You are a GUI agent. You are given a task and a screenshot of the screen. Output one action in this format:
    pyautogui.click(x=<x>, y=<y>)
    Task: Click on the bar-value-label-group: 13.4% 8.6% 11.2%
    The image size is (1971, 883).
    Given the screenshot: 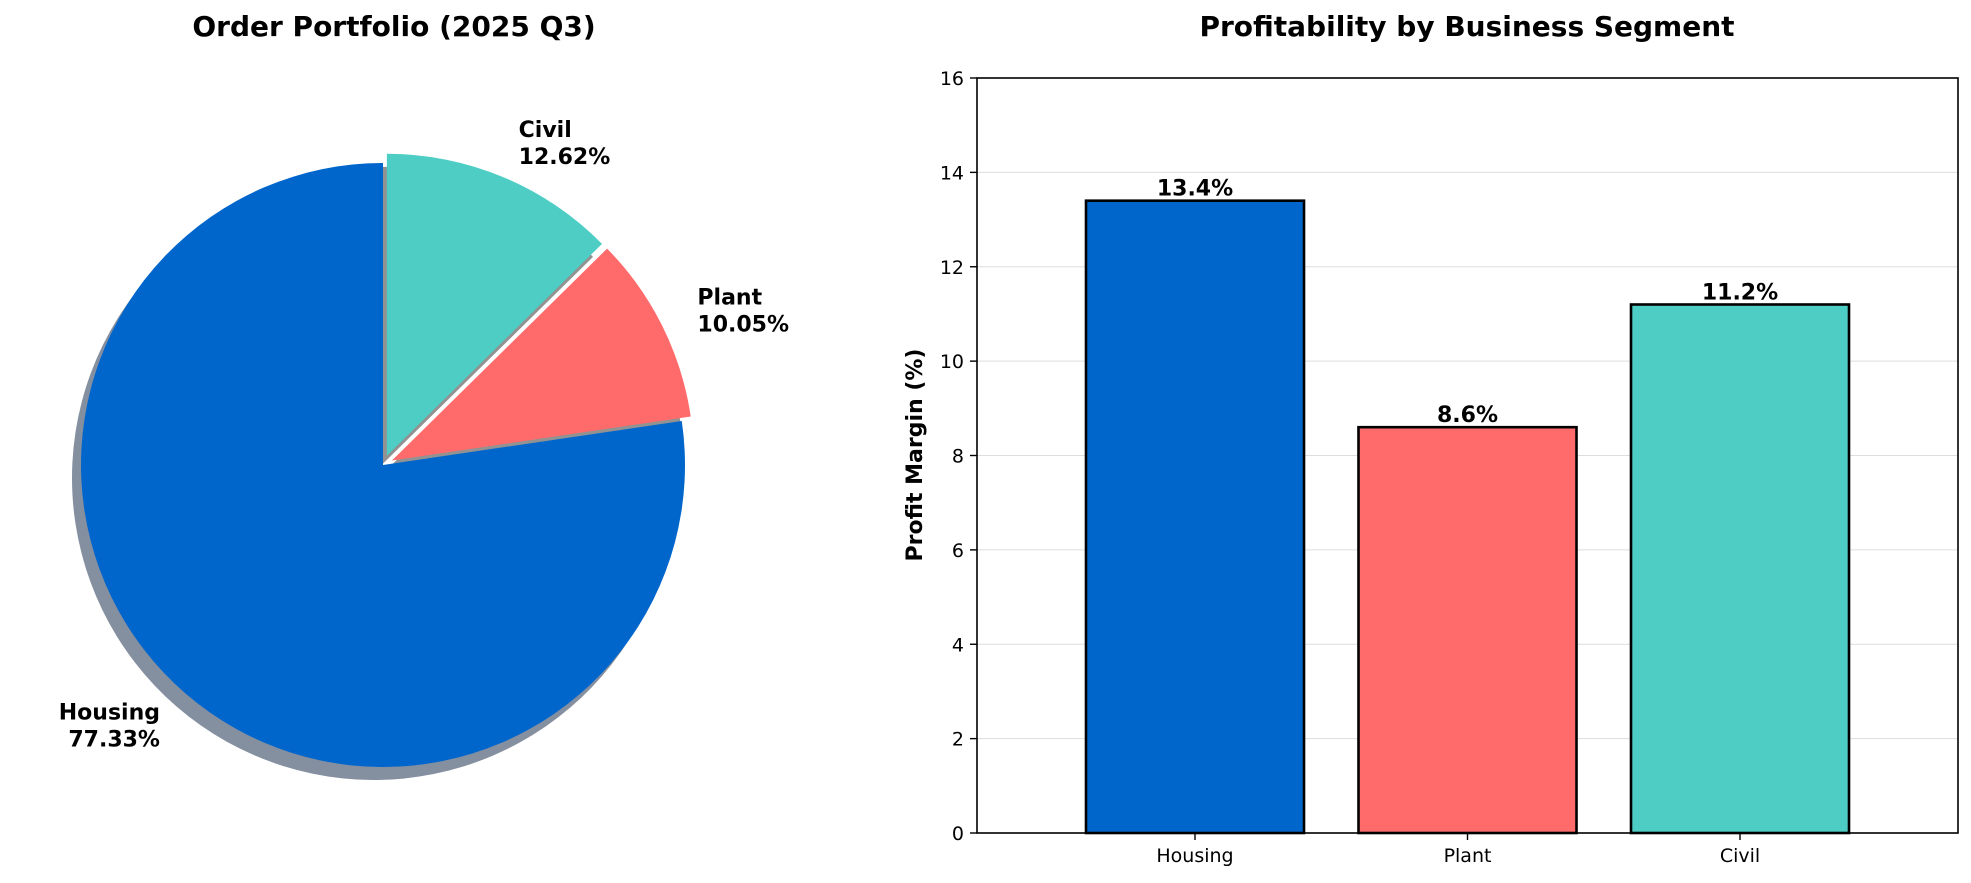 What is the action you would take?
    pyautogui.click(x=1467, y=303)
    